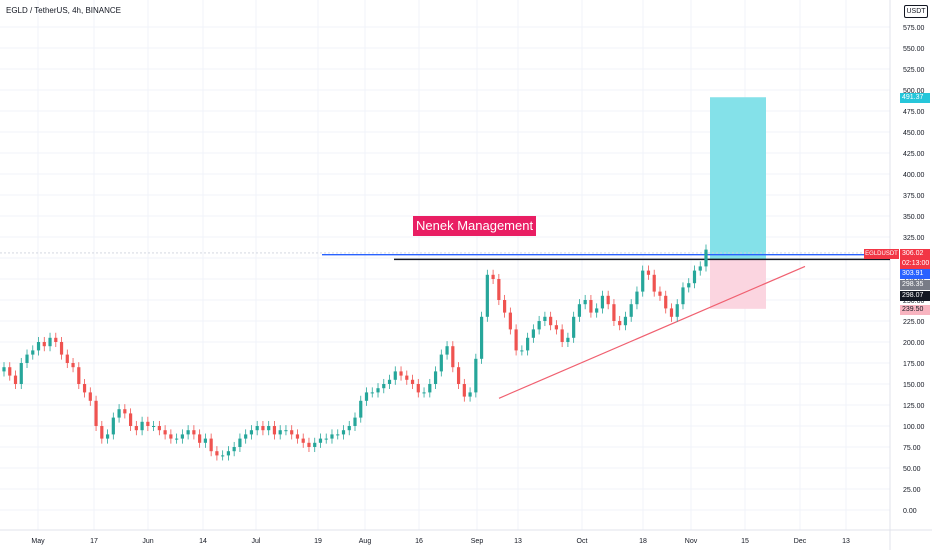 Image resolution: width=932 pixels, height=555 pixels. Describe the element at coordinates (912, 448) in the screenshot. I see `y-tick-label: 75.00` at that location.